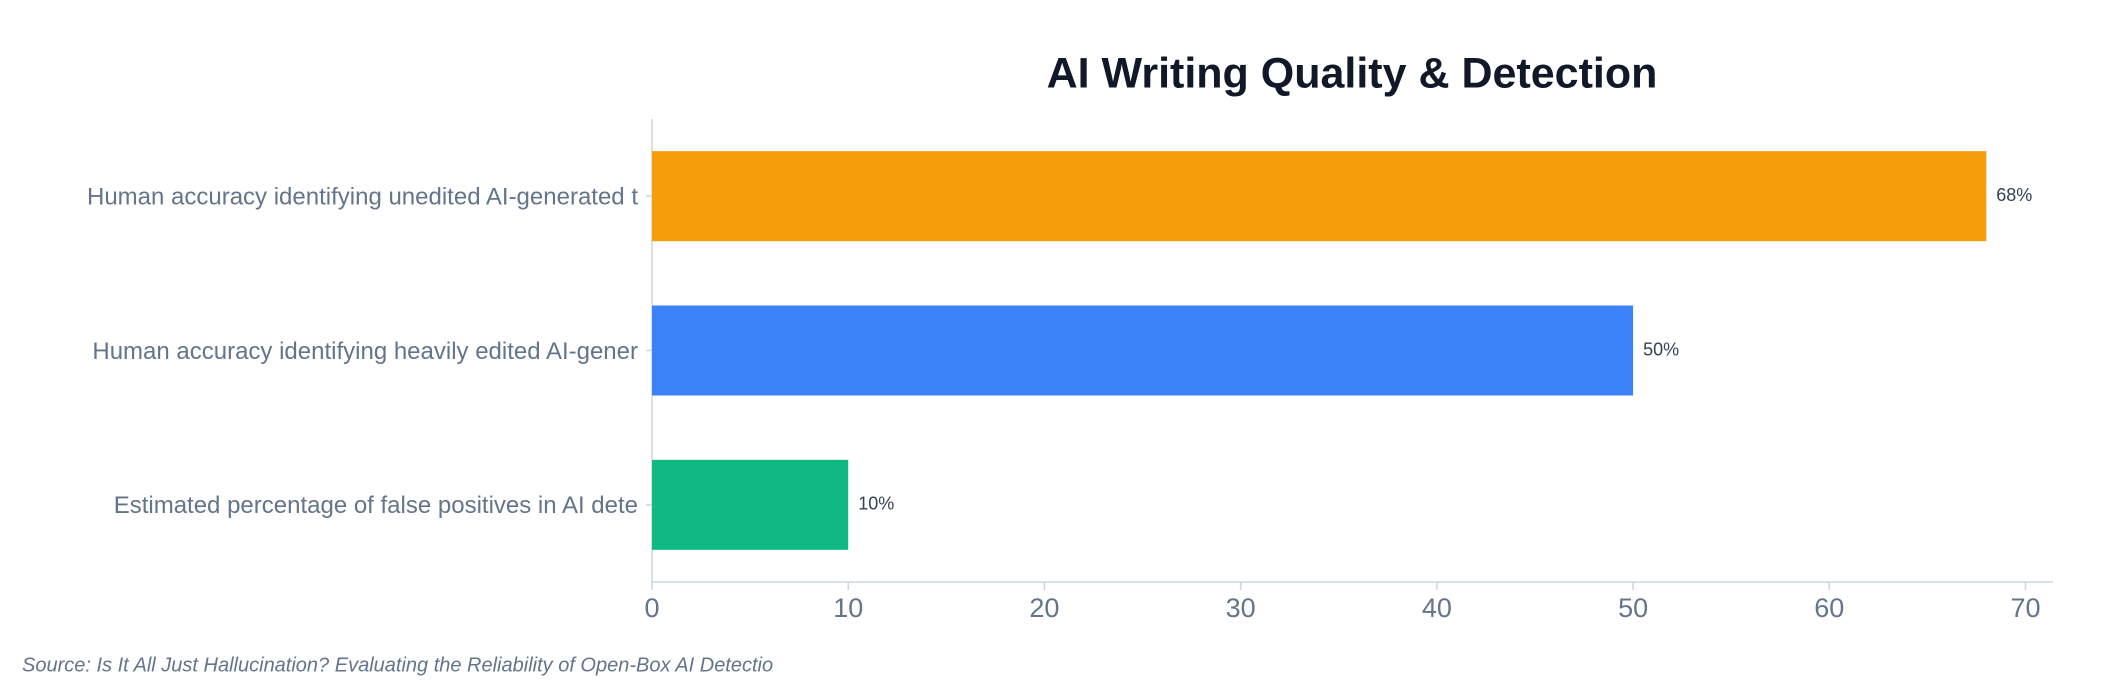  I want to click on x-tick-label: 70, so click(2026, 608).